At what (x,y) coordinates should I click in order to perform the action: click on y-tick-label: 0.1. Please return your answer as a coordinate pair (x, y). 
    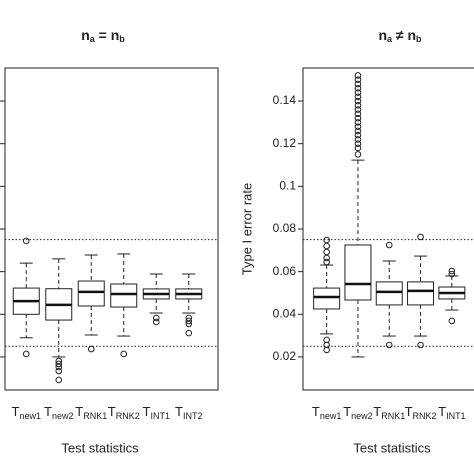
    Looking at the image, I should click on (287, 186).